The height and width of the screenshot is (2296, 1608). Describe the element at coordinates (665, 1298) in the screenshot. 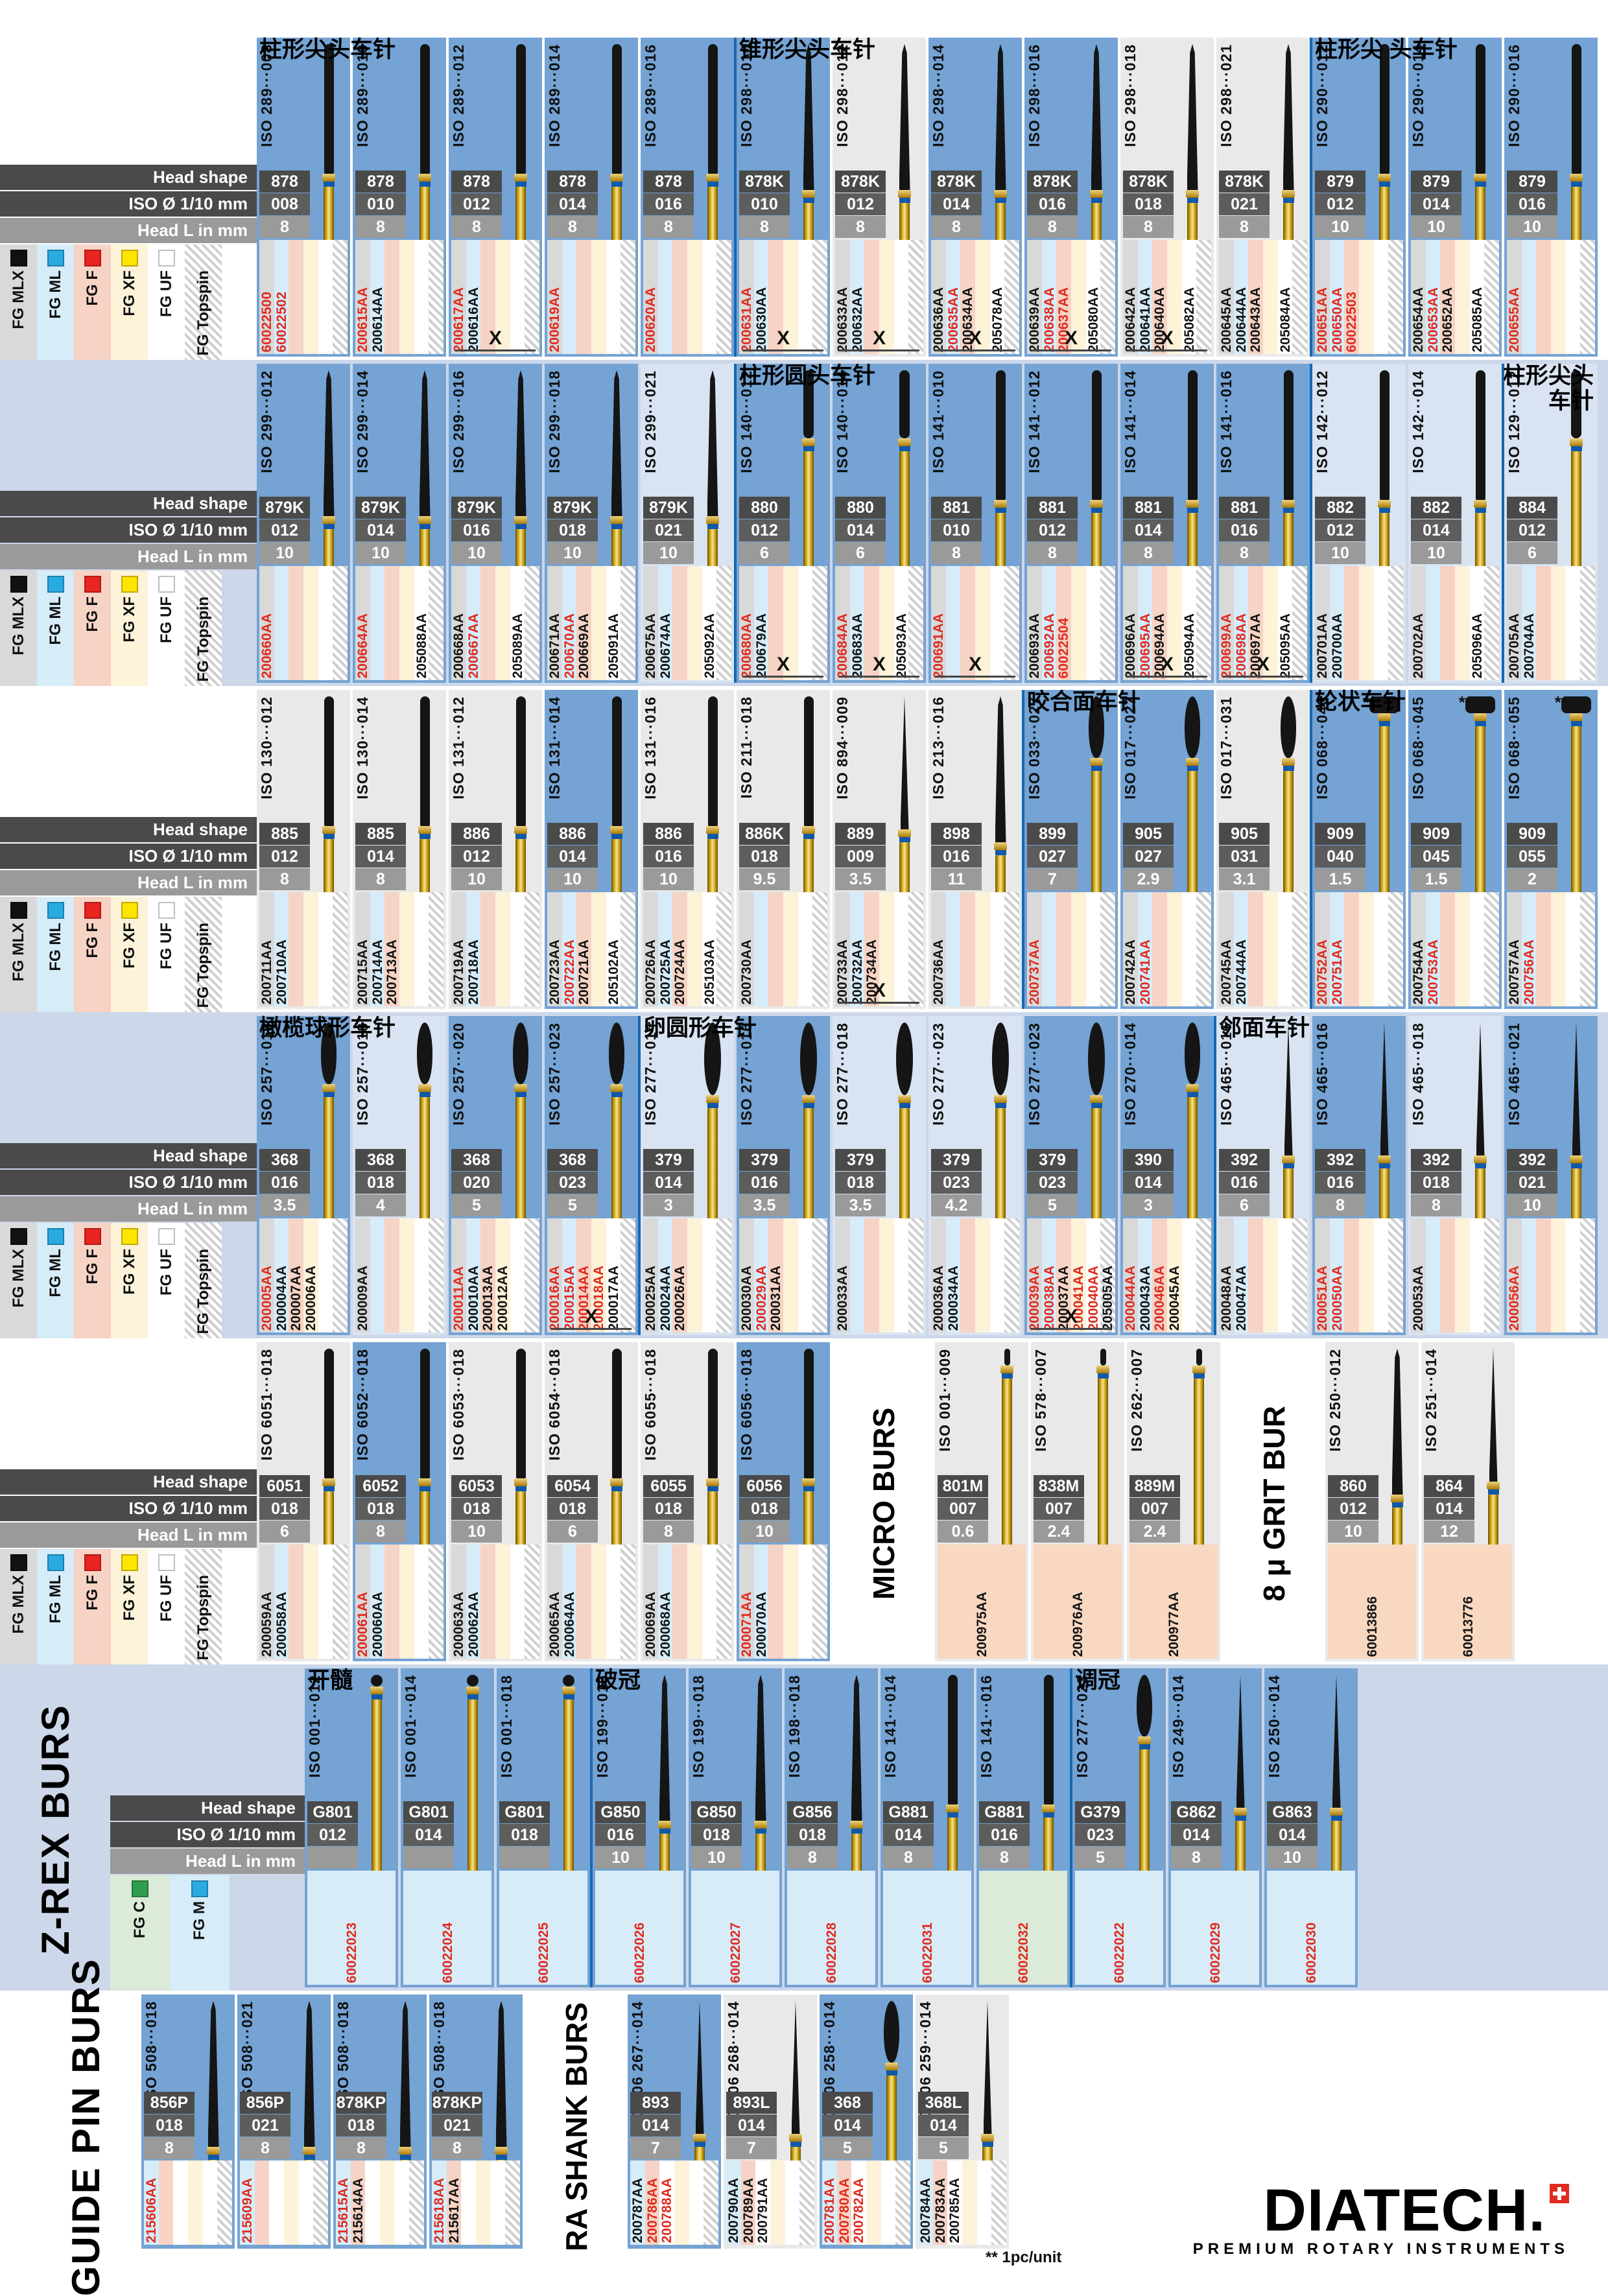

I see `order-code: 200024AA` at that location.